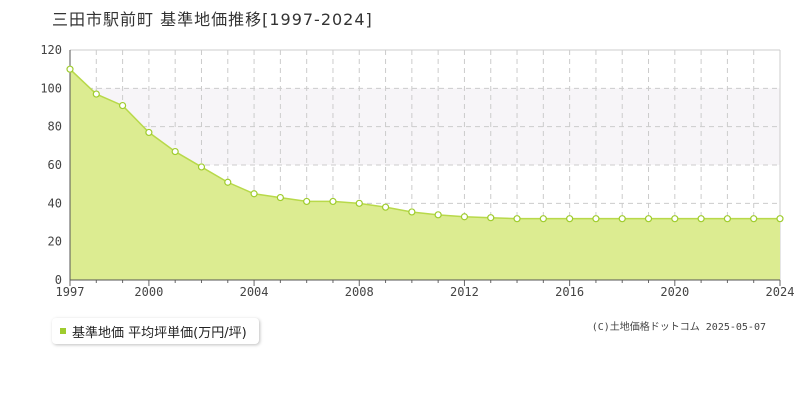 This screenshot has height=400, width=800. I want to click on legend: 基準地価 平均坪単価(万円/坪), so click(155, 331).